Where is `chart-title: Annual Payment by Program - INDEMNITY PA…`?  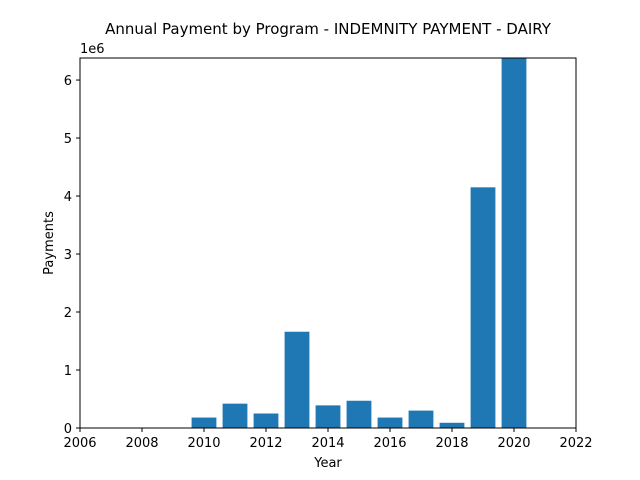
chart-title: Annual Payment by Program - INDEMNITY PA… is located at coordinates (328, 29).